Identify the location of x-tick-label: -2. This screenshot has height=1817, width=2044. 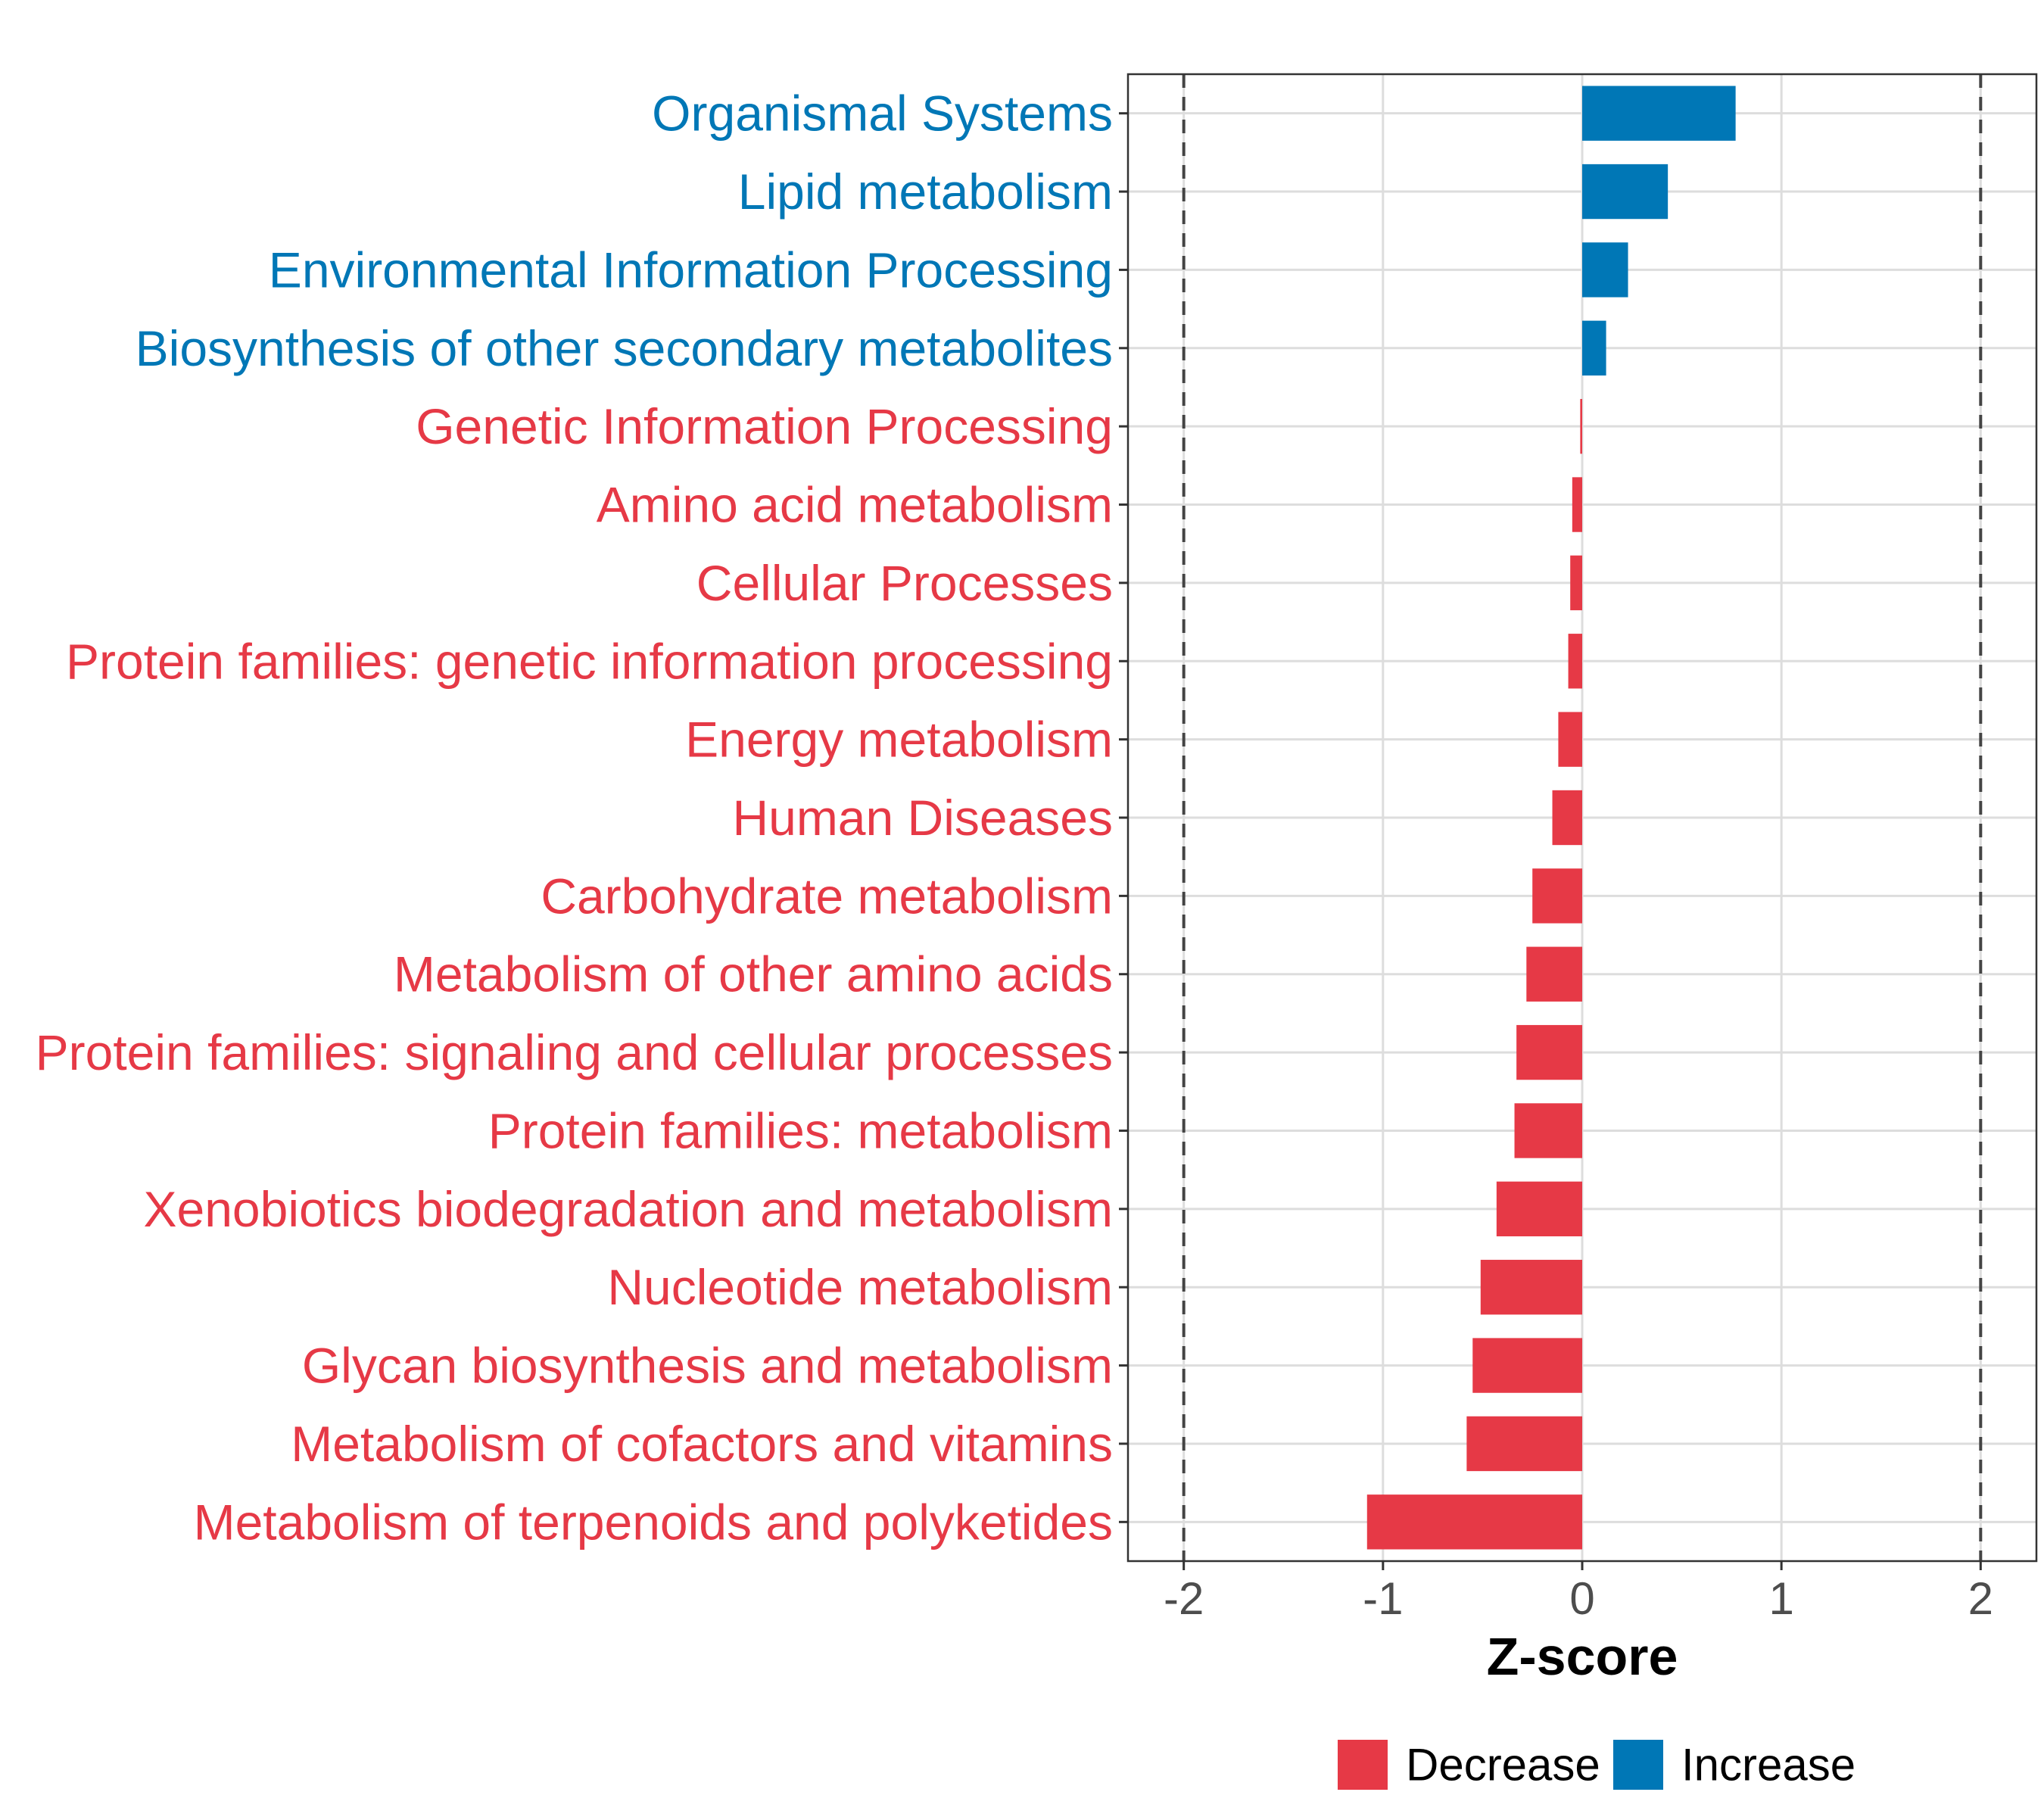
(1184, 1599).